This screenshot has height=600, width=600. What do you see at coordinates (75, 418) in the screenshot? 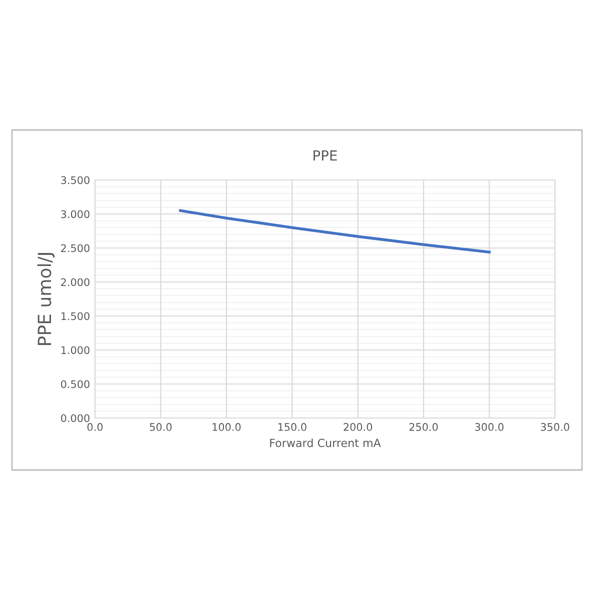
I see `y-tick-label: 0.000` at bounding box center [75, 418].